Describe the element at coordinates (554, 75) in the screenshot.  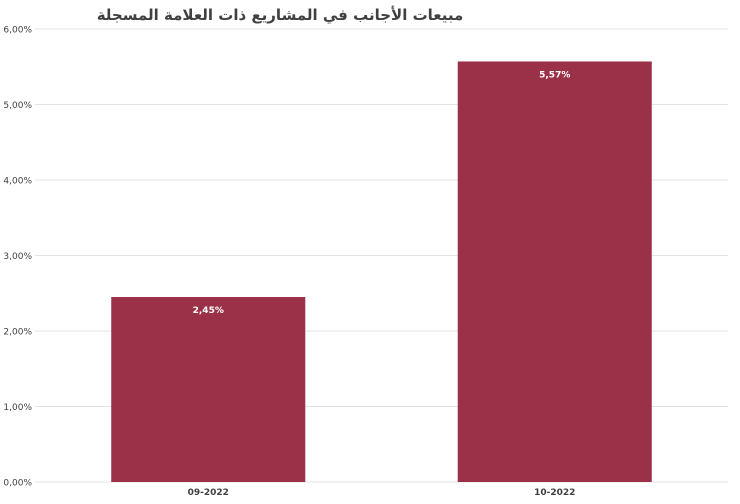
I see `data-label: 5,57%` at that location.